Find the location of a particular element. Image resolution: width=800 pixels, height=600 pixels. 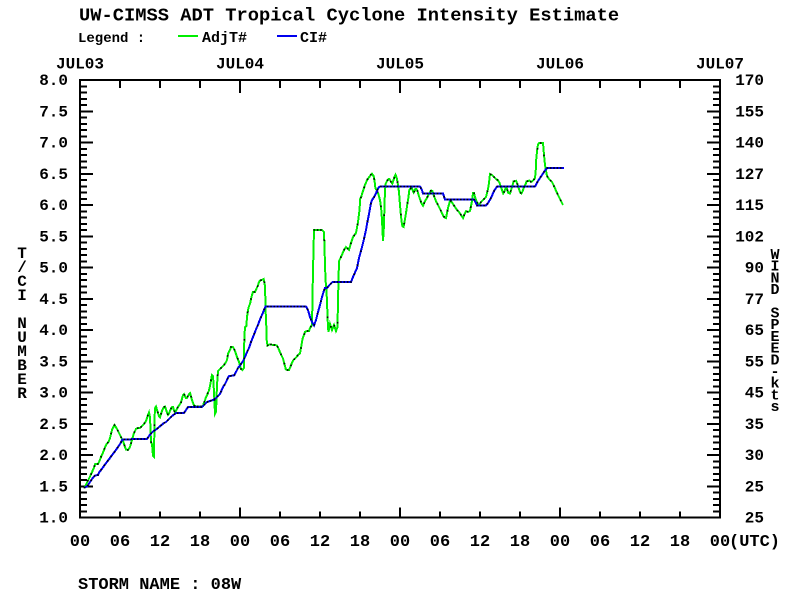

svg-text: 35 is located at coordinates (754, 425).